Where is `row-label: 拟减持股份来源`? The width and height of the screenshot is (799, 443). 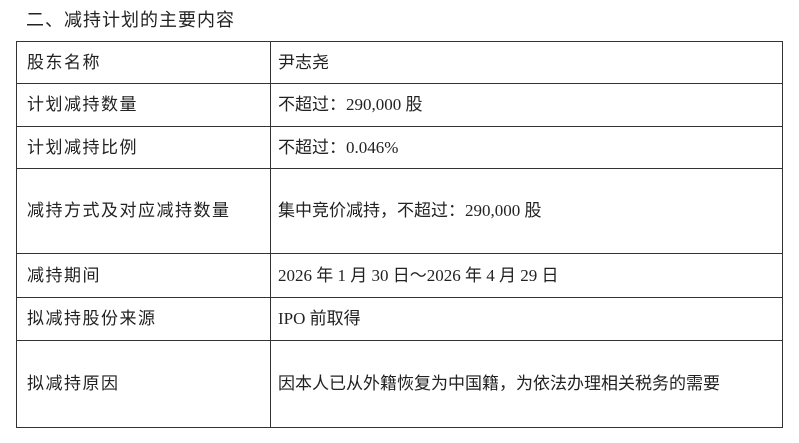 row-label: 拟减持股份来源 is located at coordinates (143, 319).